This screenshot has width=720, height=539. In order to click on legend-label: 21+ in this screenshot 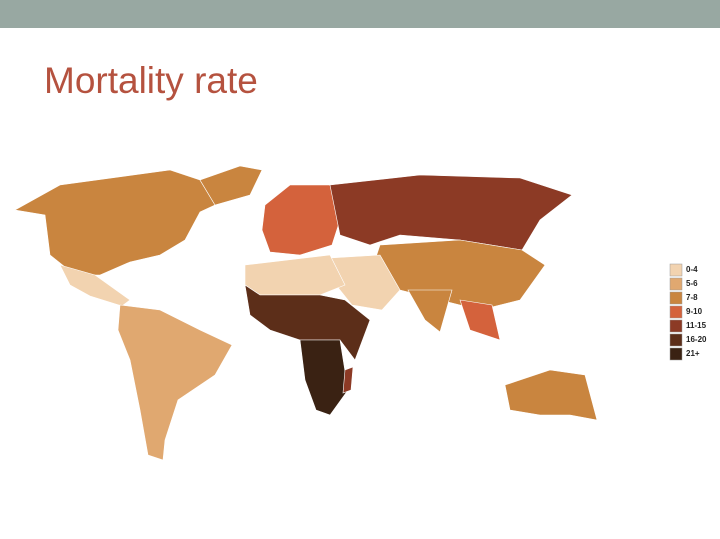, I will do `click(693, 353)`.